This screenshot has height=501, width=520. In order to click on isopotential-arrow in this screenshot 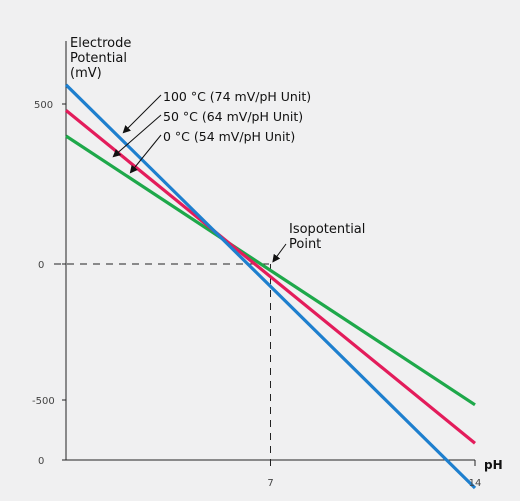, I will do `click(279, 253)`.